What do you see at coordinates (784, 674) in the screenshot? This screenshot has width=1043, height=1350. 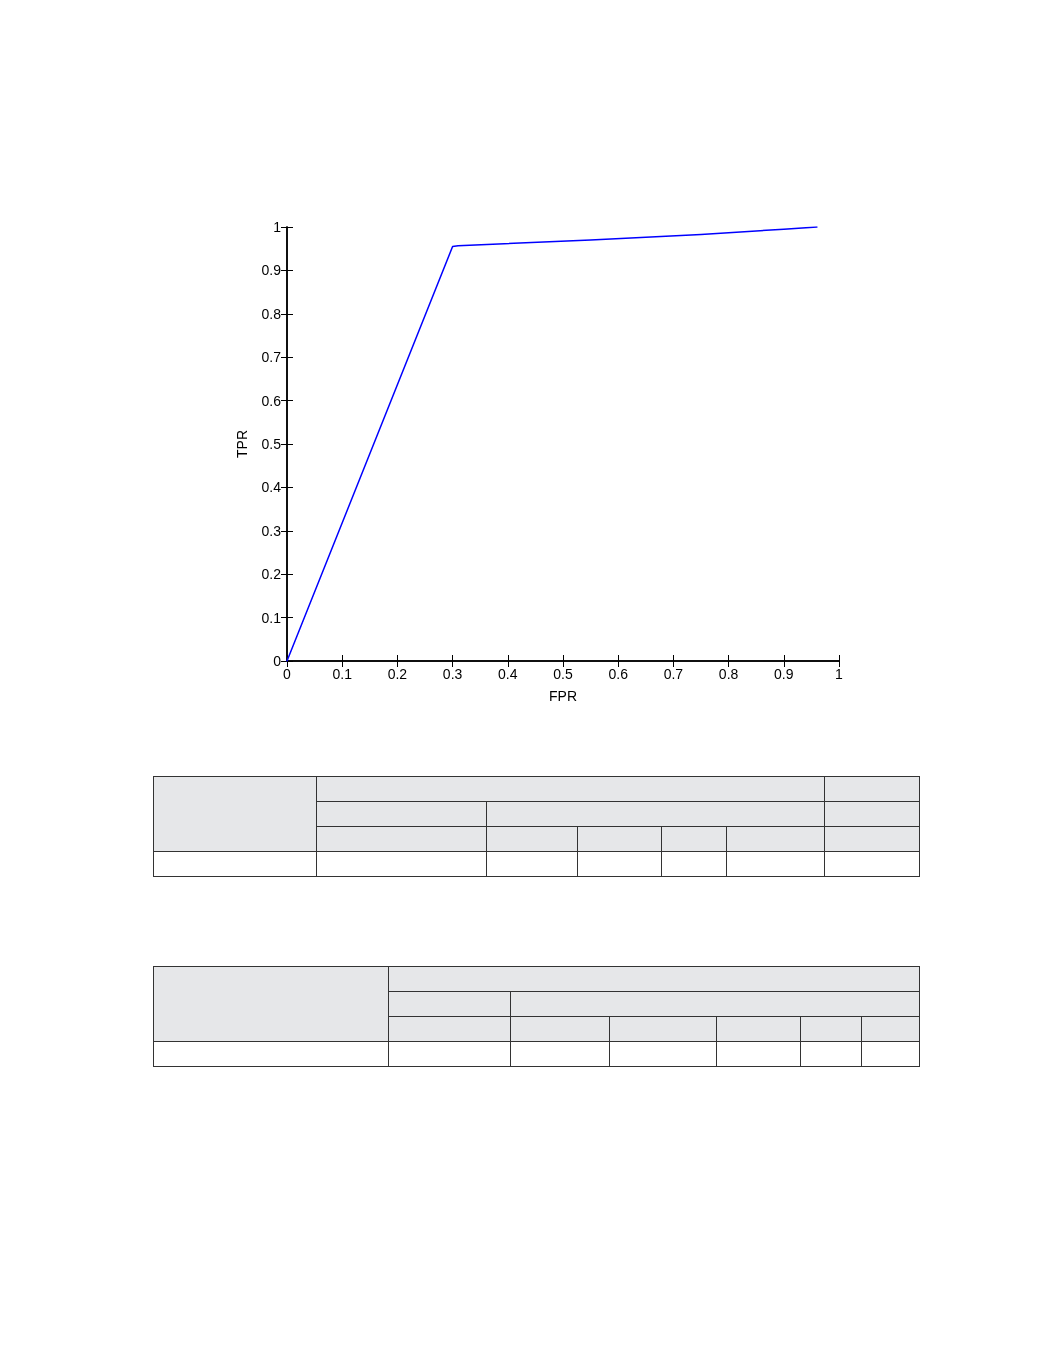 I see `x-tick-label: 0.9` at bounding box center [784, 674].